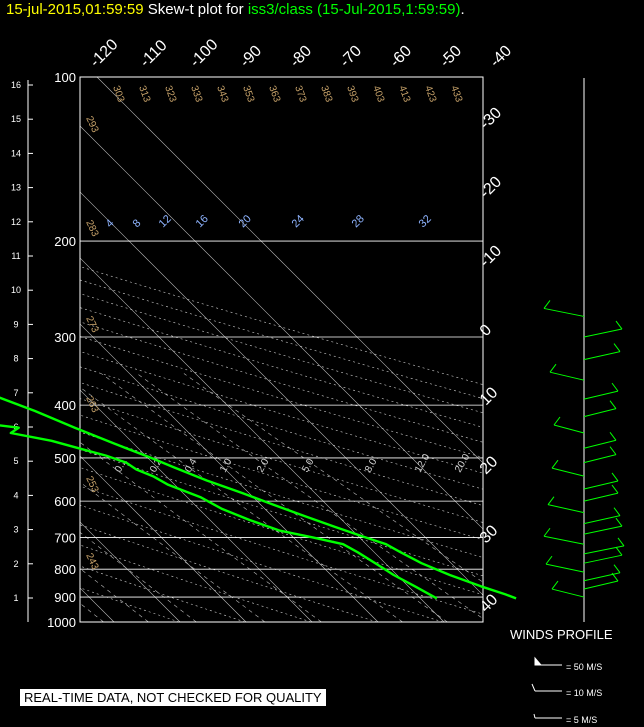  I want to click on height-tick-label: 7, so click(15, 393).